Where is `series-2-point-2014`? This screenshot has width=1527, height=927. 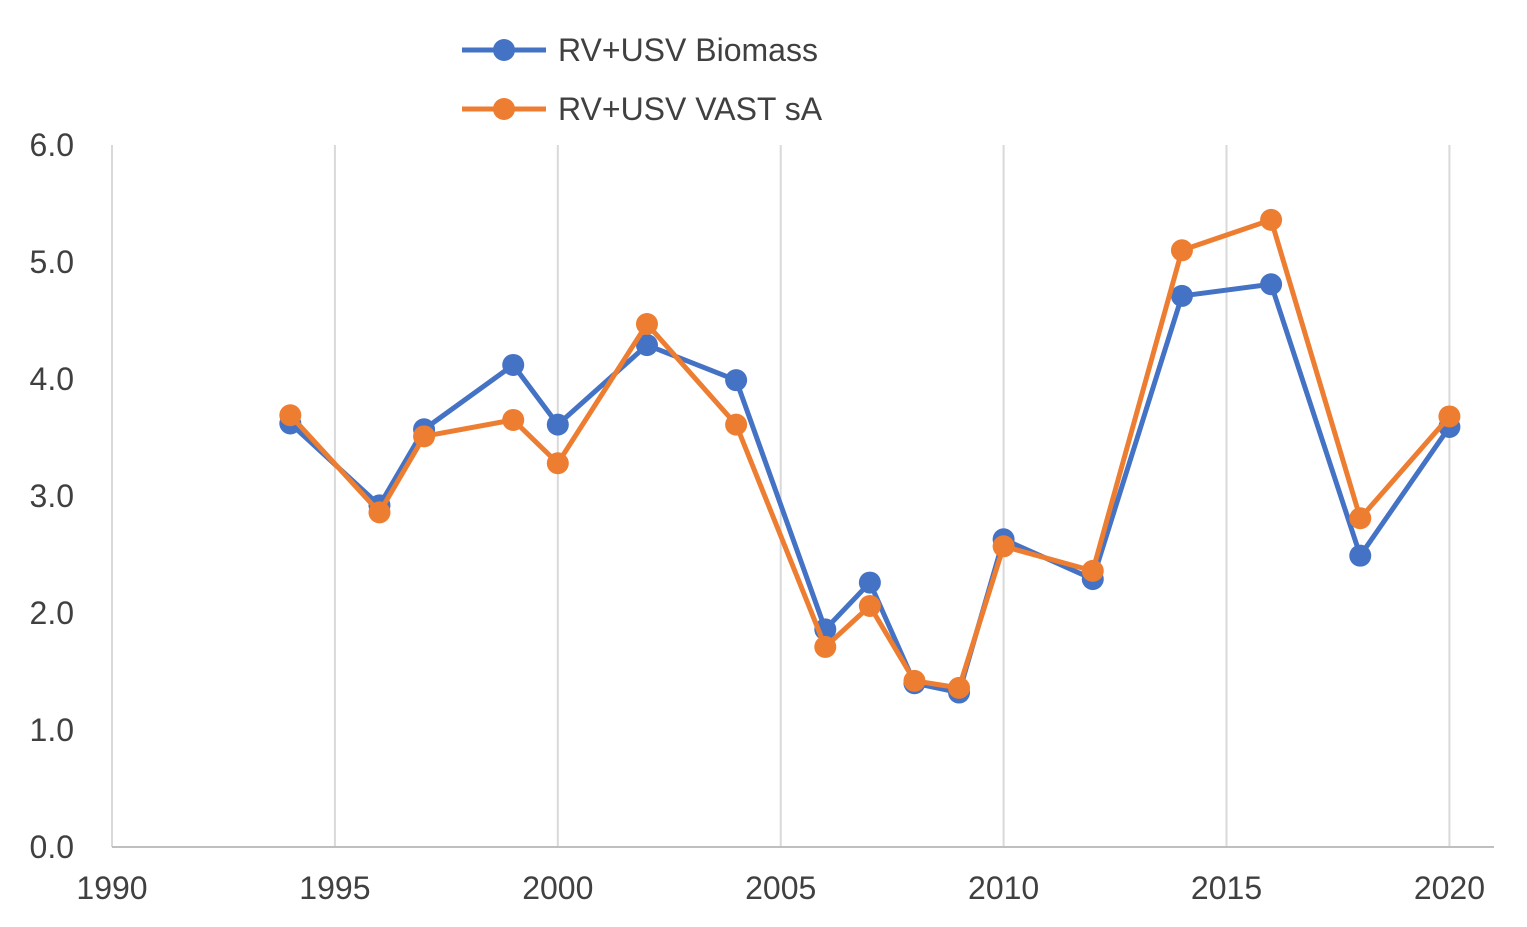
series-2-point-2014 is located at coordinates (1181, 250).